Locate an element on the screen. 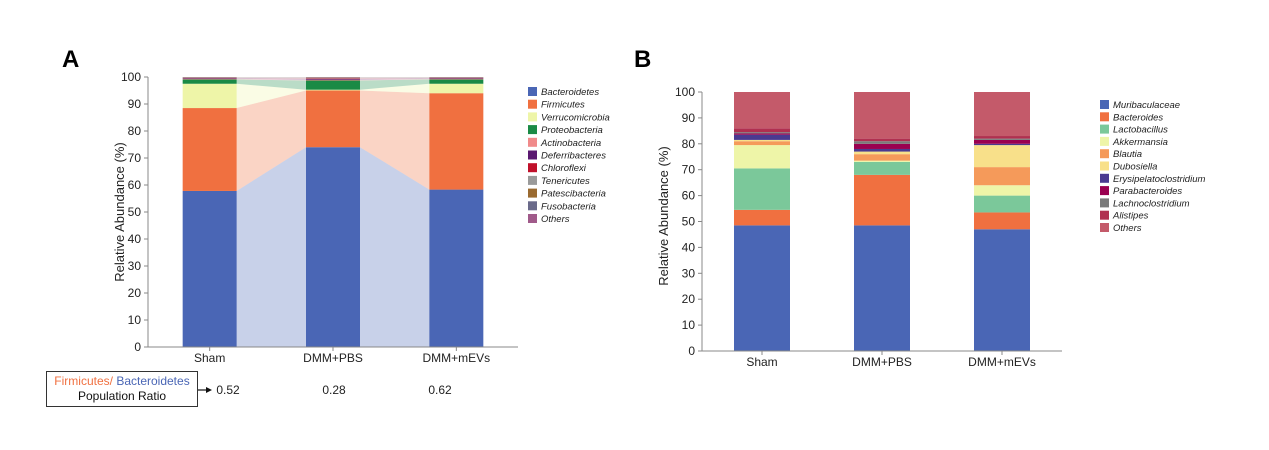 Image resolution: width=1269 pixels, height=450 pixels. panel-b-x-tick-dmm-mevs: DMM+mEVs is located at coordinates (1002, 362).